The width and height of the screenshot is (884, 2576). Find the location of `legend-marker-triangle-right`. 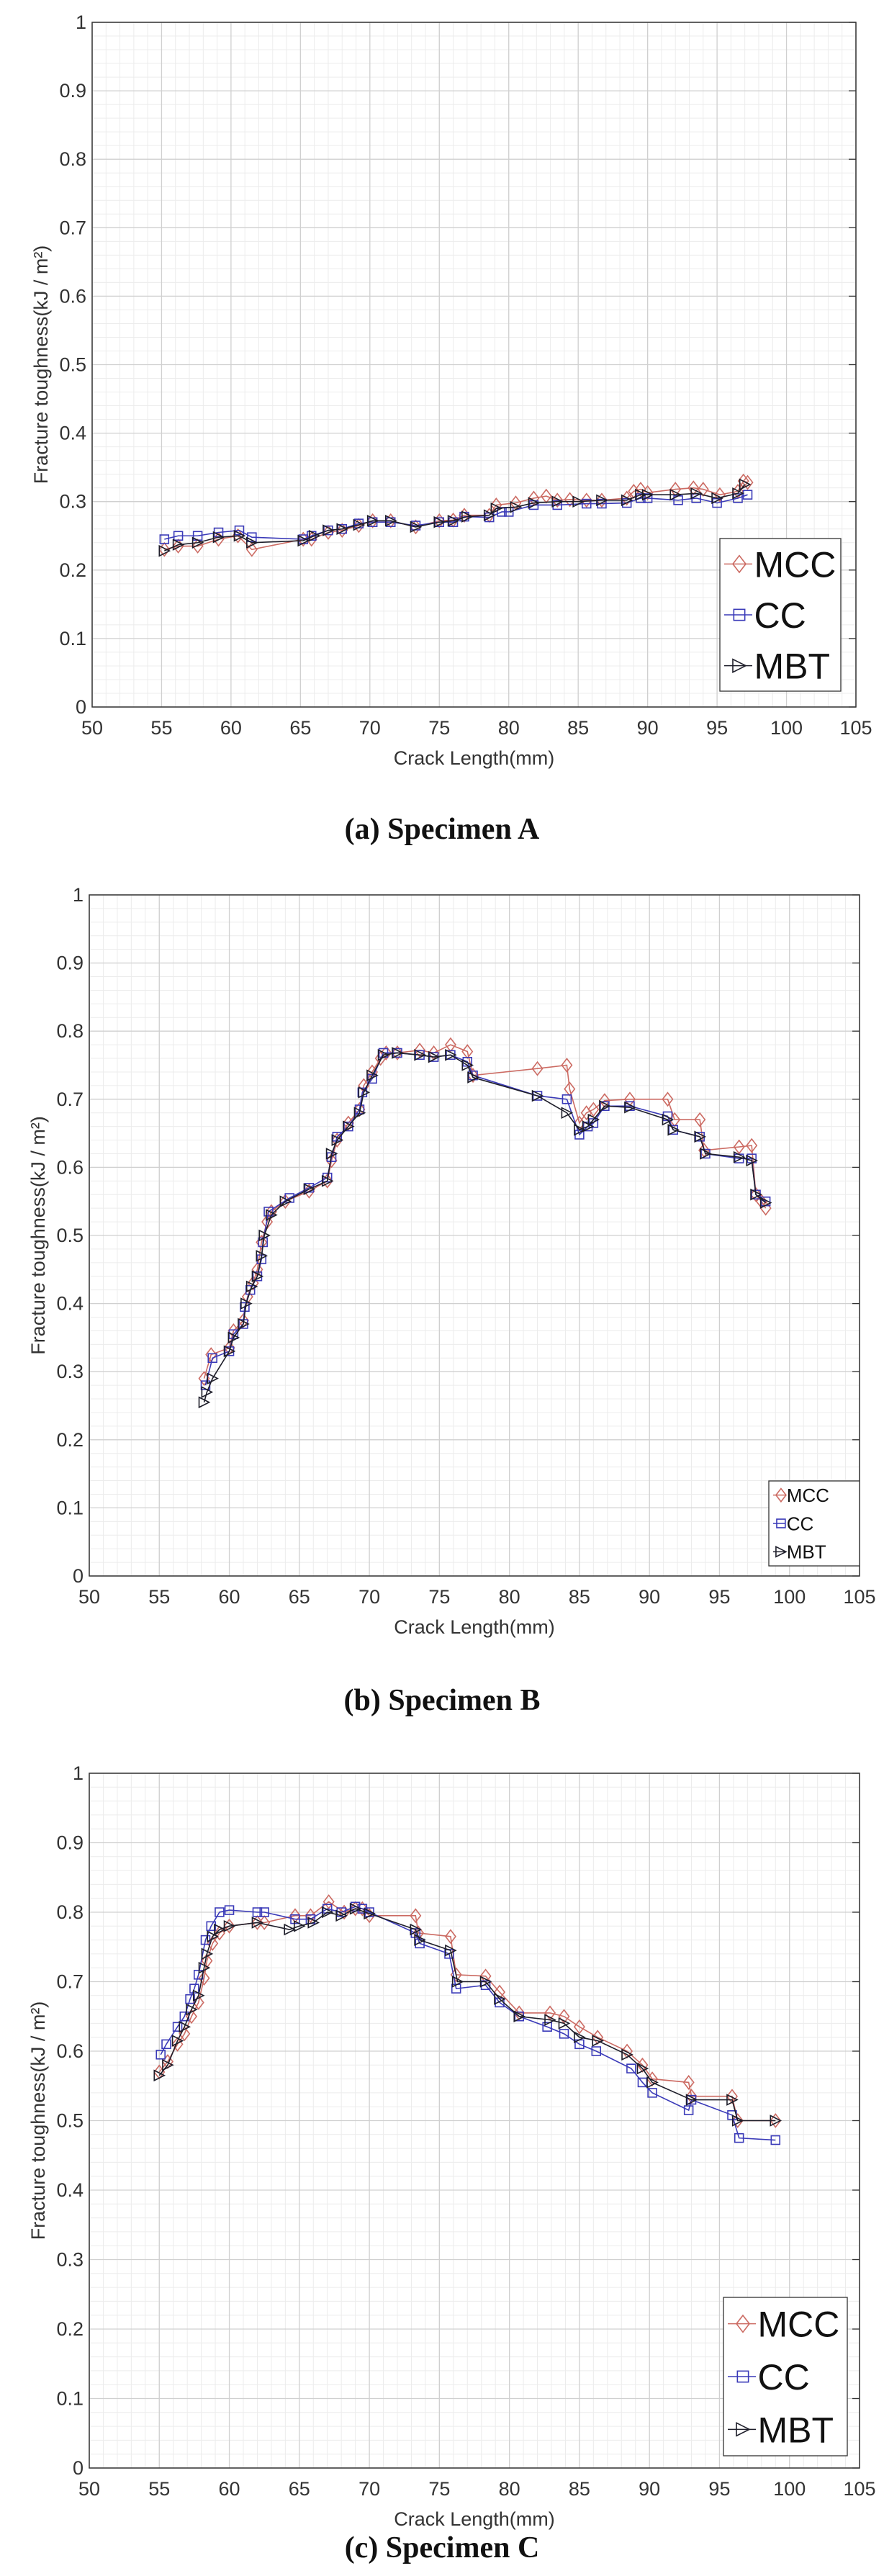

legend-marker-triangle-right is located at coordinates (743, 2429).